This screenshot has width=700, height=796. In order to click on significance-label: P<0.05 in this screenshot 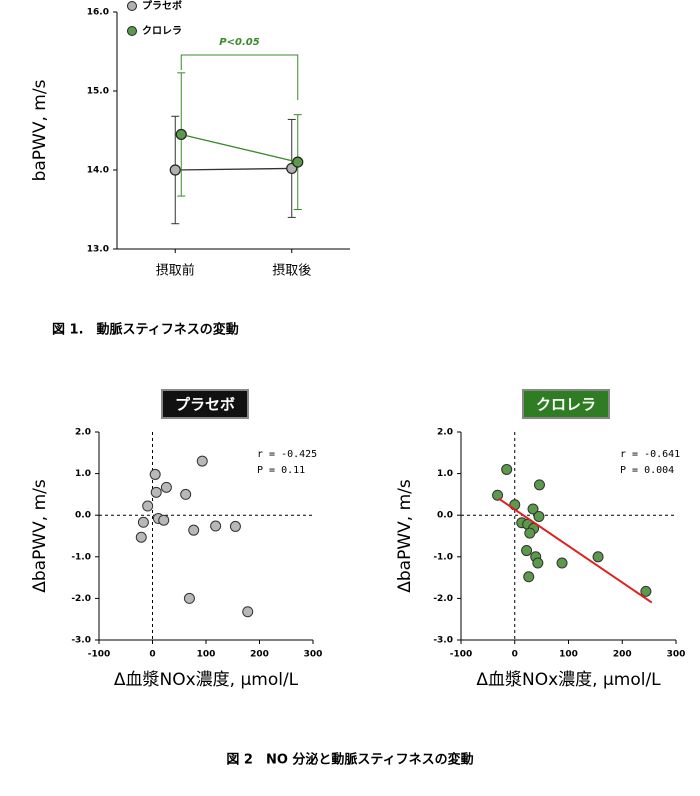, I will do `click(239, 42)`.